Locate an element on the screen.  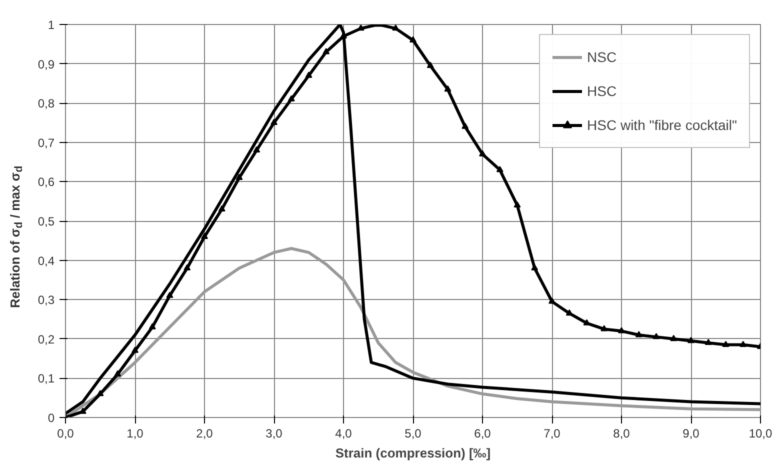
x-axis-title: Strain (compression) [‰] is located at coordinates (413, 453).